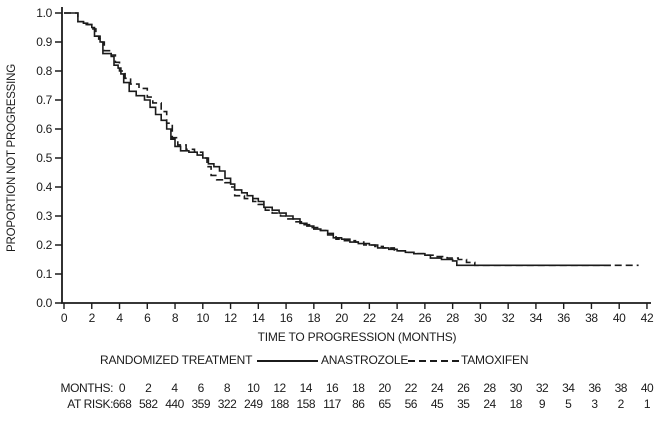 The width and height of the screenshot is (671, 425). What do you see at coordinates (384, 388) in the screenshot?
I see `risk-months-value: 20` at bounding box center [384, 388].